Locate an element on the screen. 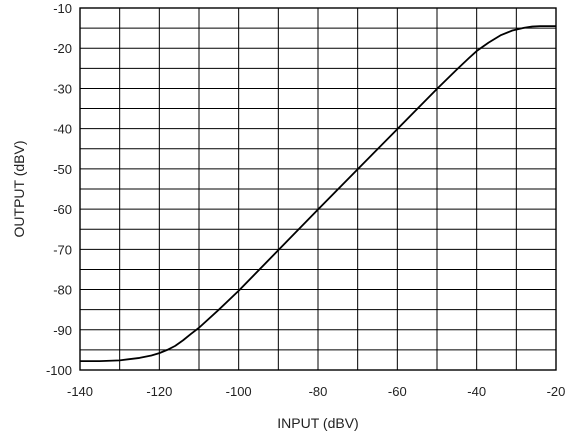 The width and height of the screenshot is (572, 444). y-tick-label: -20 is located at coordinates (62, 48).